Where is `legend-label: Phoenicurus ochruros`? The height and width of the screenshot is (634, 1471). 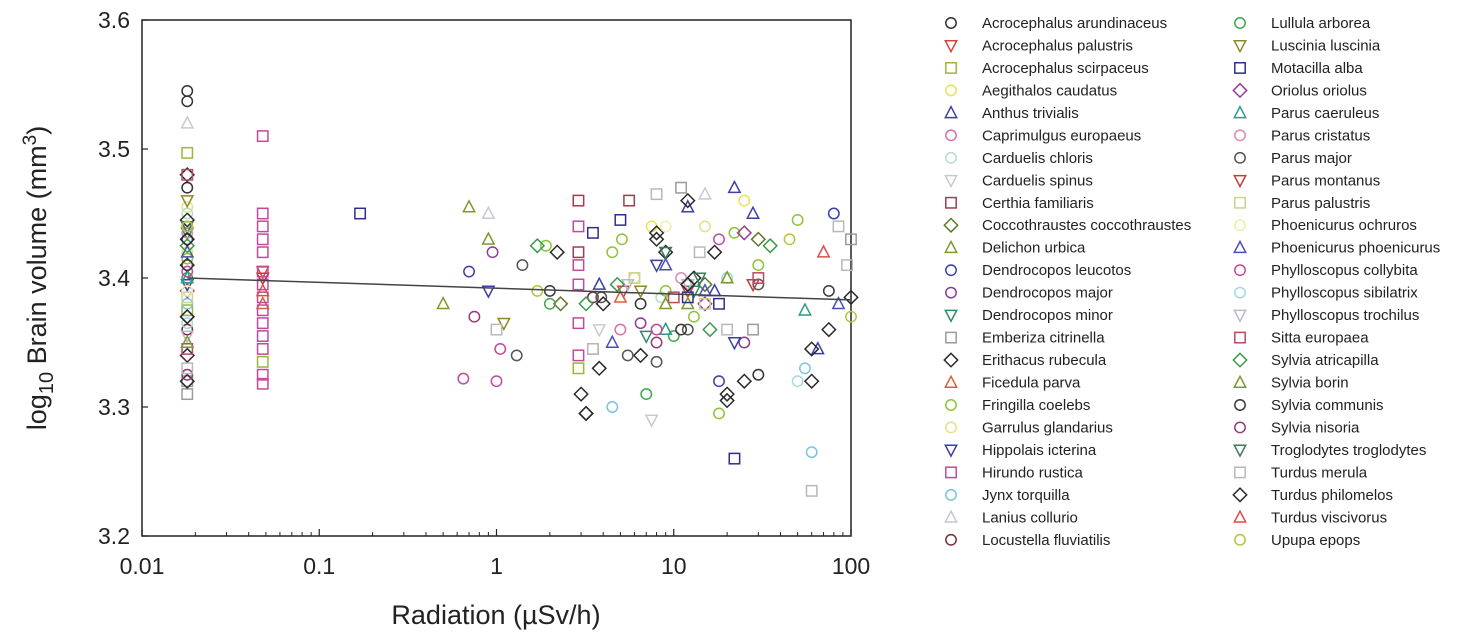
legend-label: Phoenicurus ochruros is located at coordinates (1344, 225).